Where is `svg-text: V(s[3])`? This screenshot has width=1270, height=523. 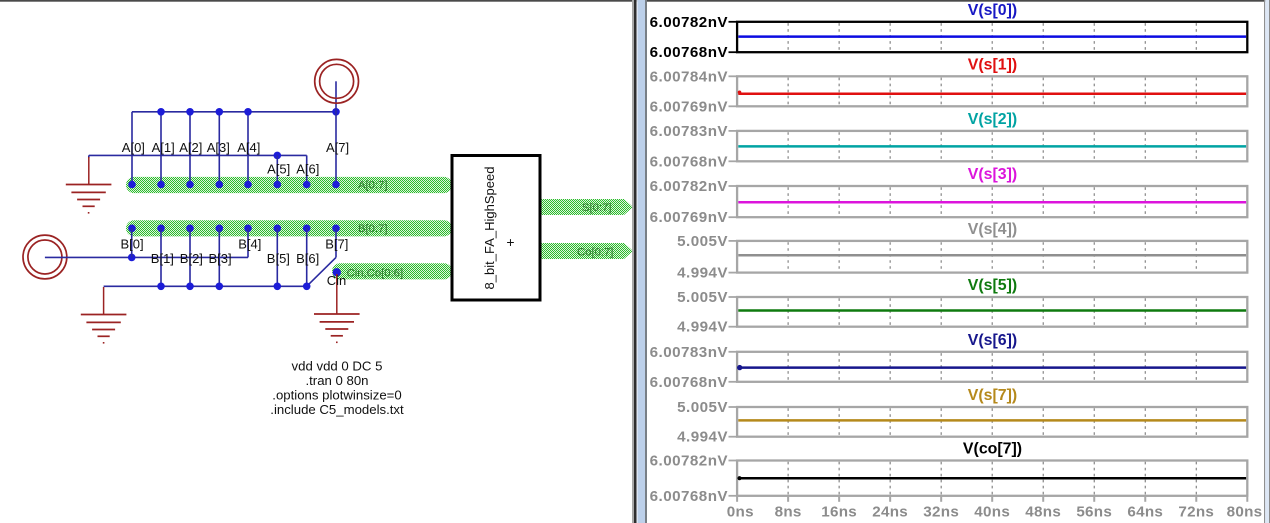 svg-text: V(s[3]) is located at coordinates (992, 174).